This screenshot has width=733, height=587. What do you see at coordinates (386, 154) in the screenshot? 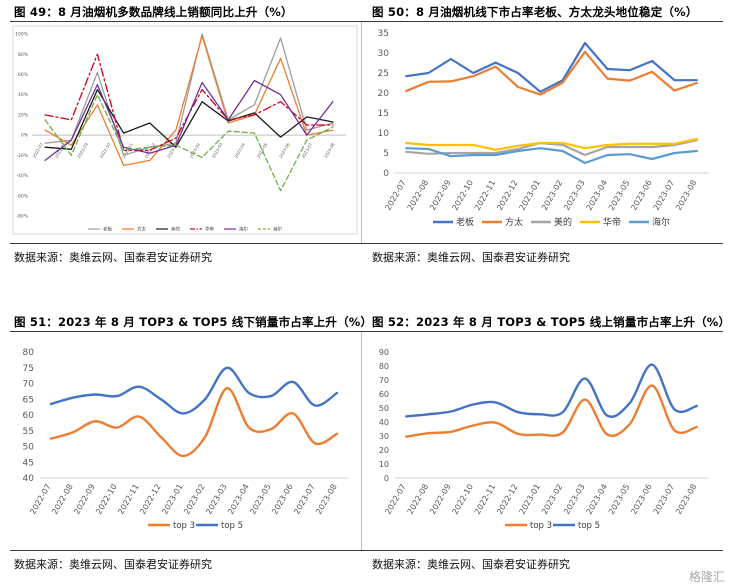
I see `y-tick-label: 5` at bounding box center [386, 154].